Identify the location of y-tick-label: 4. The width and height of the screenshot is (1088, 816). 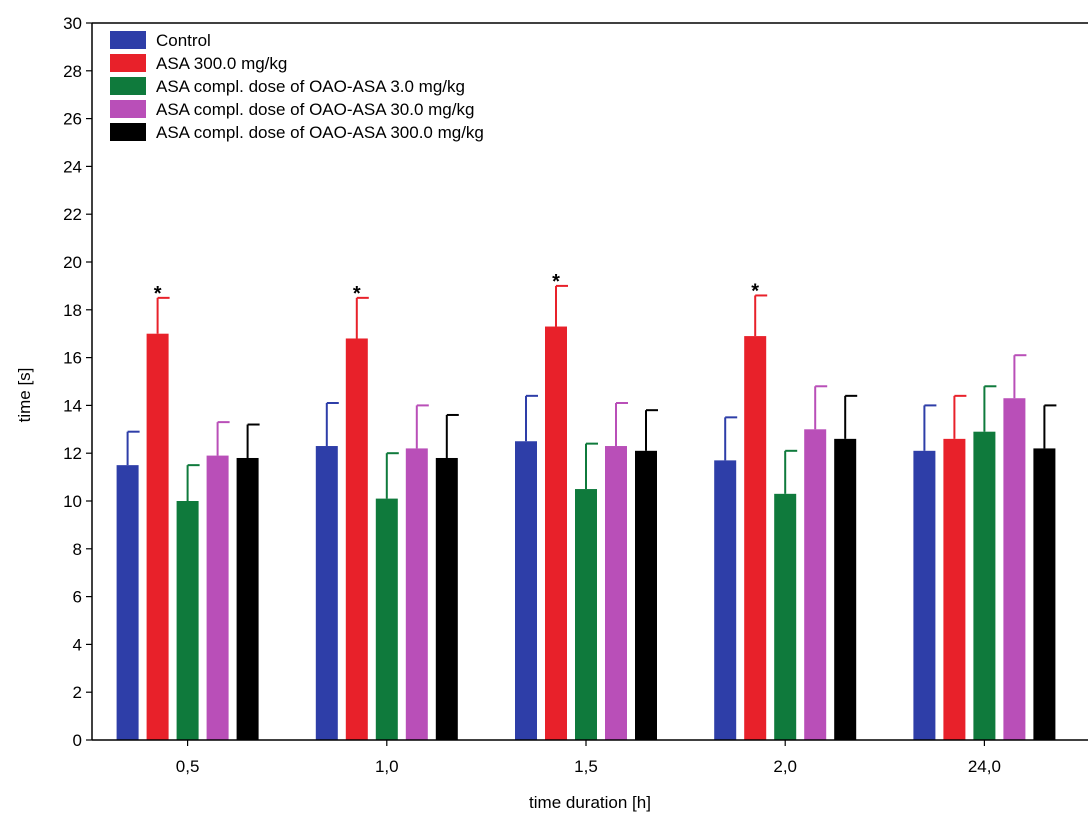
(77, 644).